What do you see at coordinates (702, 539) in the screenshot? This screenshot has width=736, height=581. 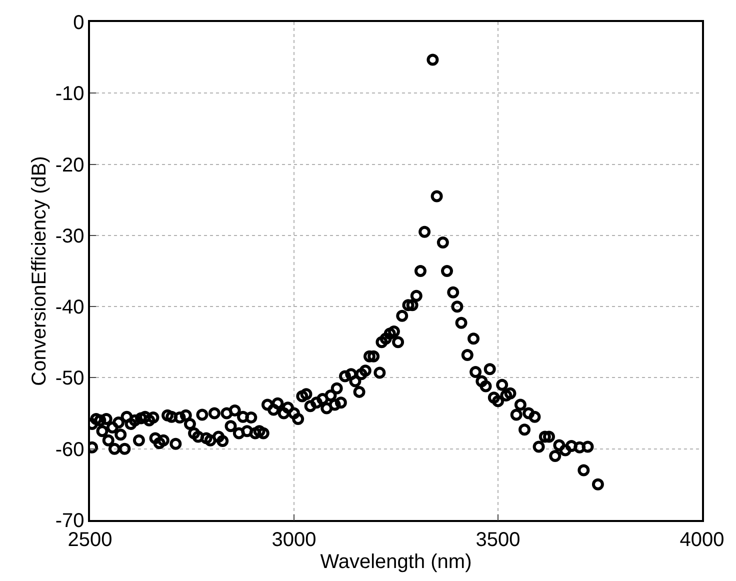 I see `x-tick-label: 4000` at bounding box center [702, 539].